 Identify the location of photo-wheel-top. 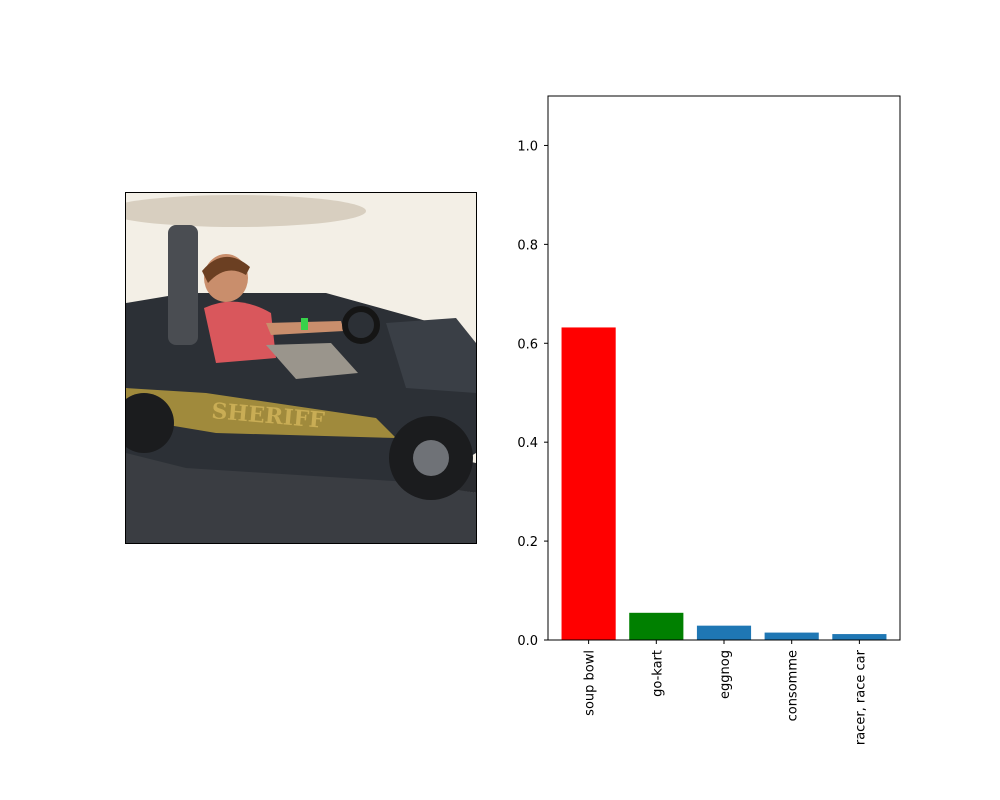
(246, 211).